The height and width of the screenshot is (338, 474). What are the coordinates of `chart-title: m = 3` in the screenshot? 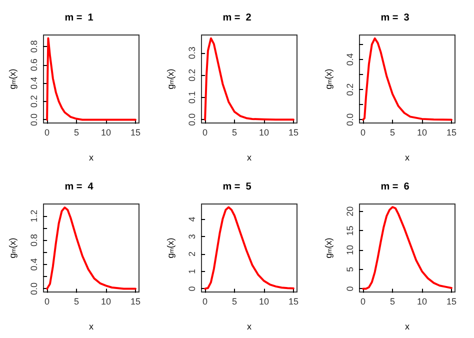 It's located at (395, 18).